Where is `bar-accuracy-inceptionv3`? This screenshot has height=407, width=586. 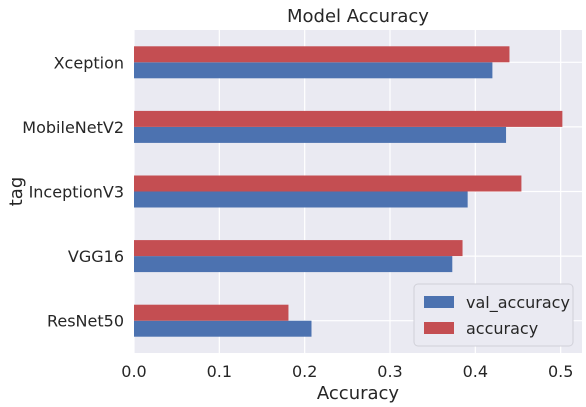 bar-accuracy-inceptionv3 is located at coordinates (328, 183).